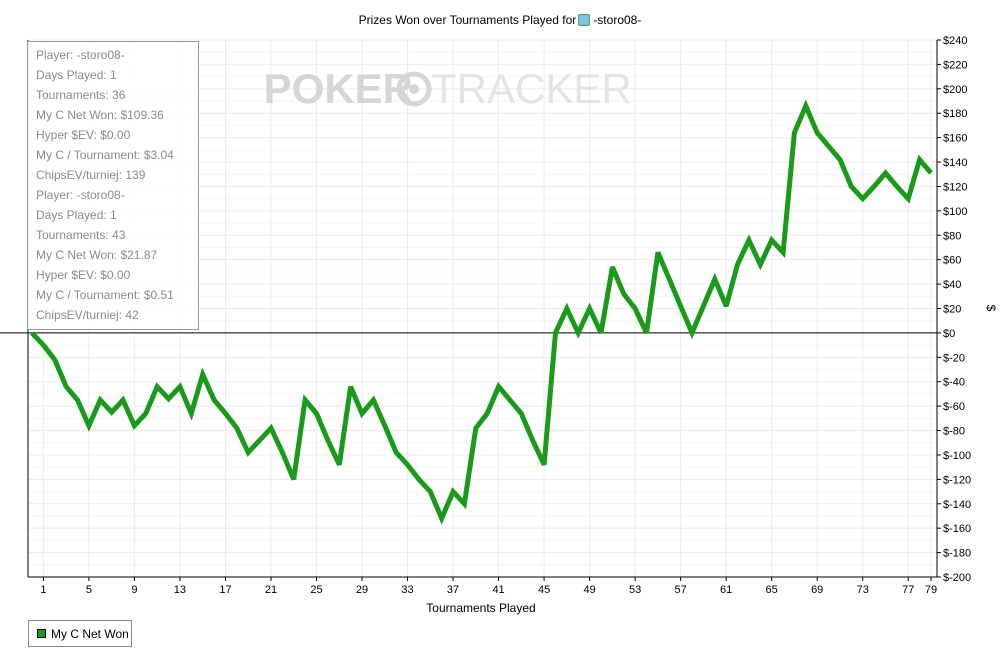  What do you see at coordinates (772, 590) in the screenshot?
I see `x-tick-label: 65` at bounding box center [772, 590].